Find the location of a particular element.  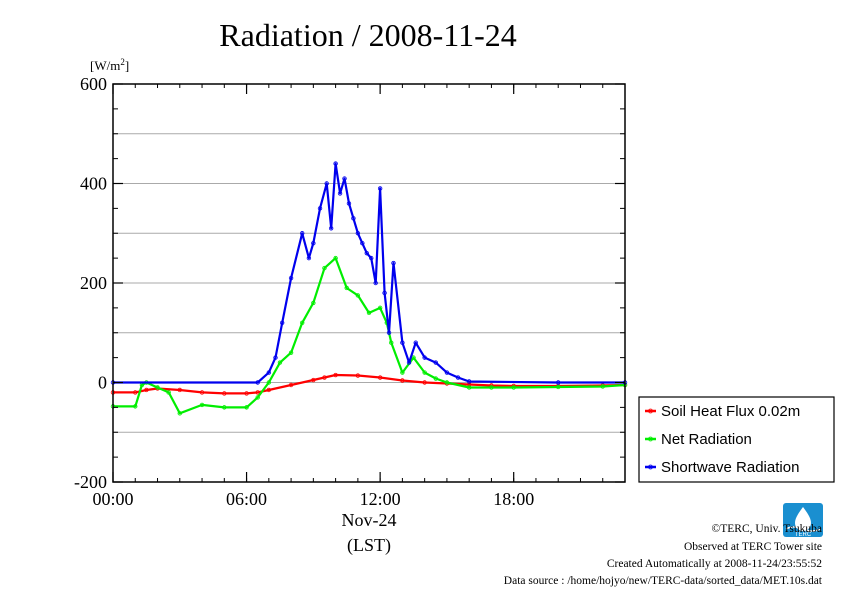

y-tick-label: 400 is located at coordinates (93, 184).